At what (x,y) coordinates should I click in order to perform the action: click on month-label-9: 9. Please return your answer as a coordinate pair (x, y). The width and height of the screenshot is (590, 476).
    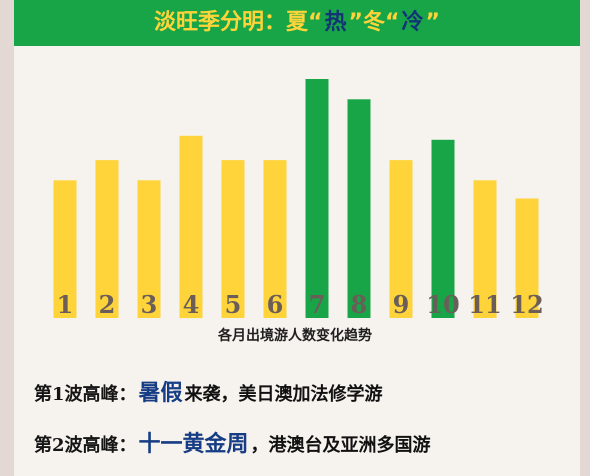
    Looking at the image, I should click on (401, 304).